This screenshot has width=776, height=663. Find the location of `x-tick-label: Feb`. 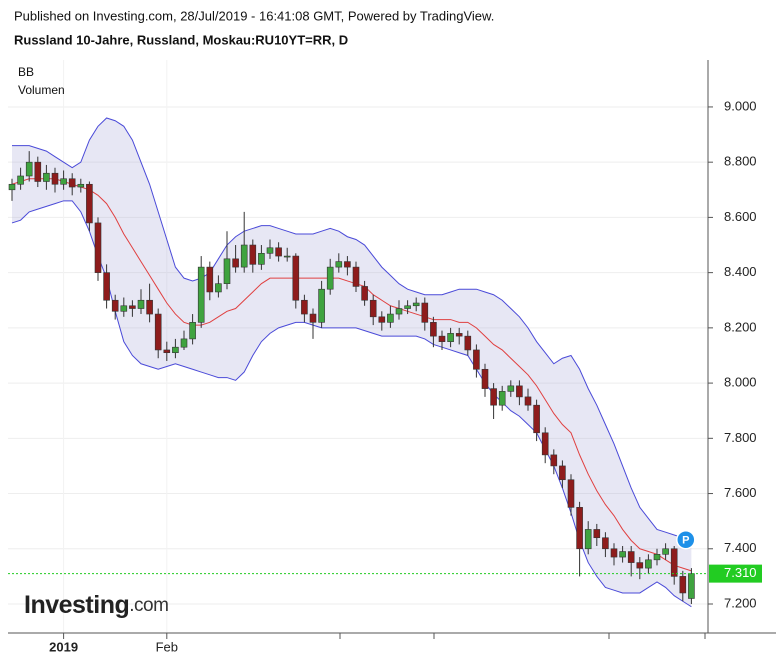

x-tick-label: Feb is located at coordinates (167, 646).